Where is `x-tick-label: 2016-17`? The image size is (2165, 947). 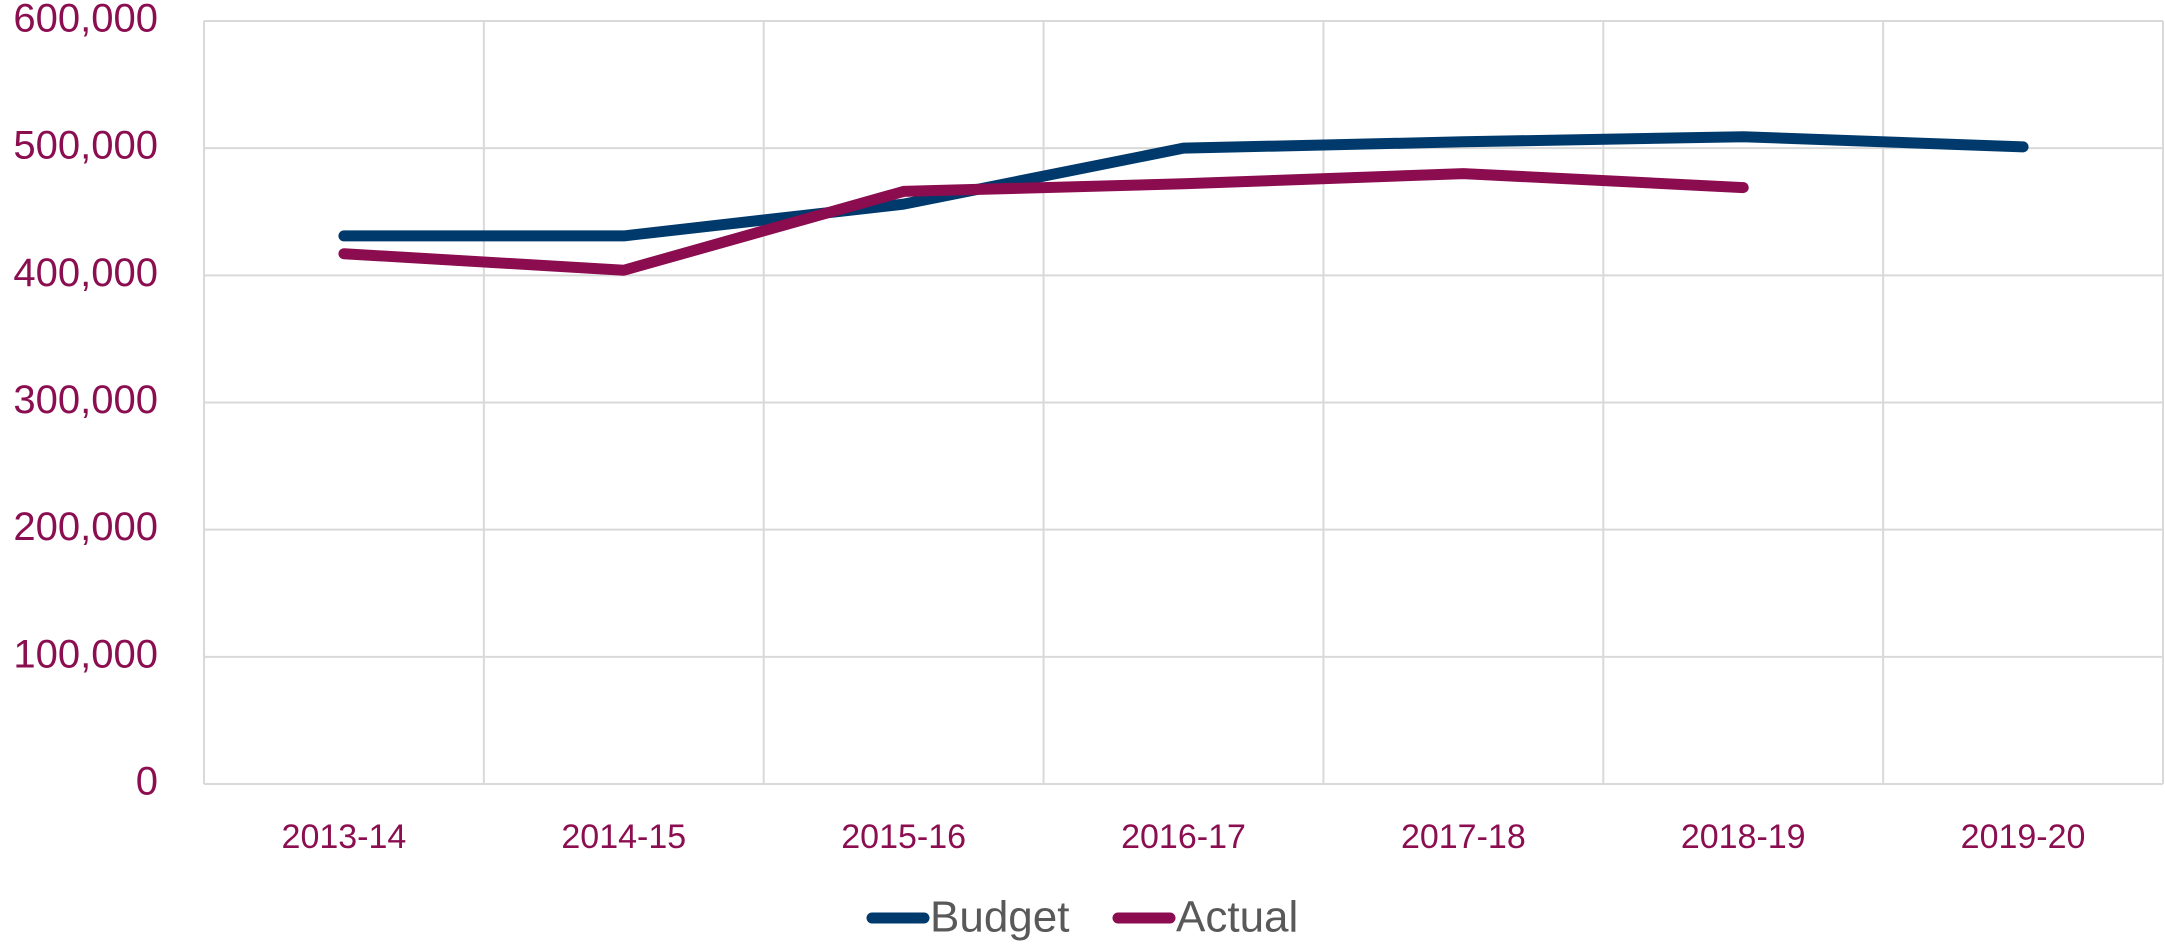 x-tick-label: 2016-17 is located at coordinates (1183, 837).